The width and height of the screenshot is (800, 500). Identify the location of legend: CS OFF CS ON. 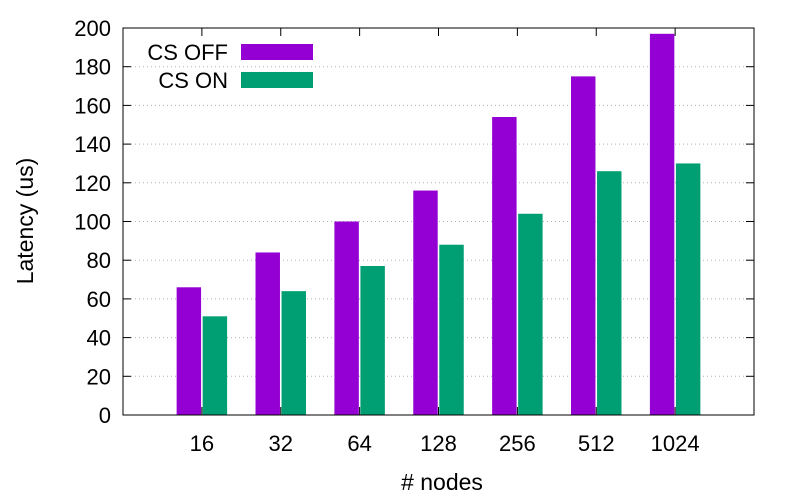
(230, 66).